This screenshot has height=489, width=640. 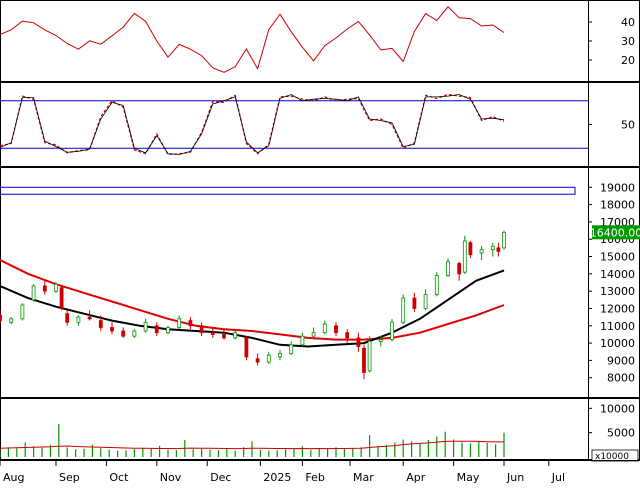 What do you see at coordinates (515, 477) in the screenshot?
I see `x-tick-label-Jun: Jun` at bounding box center [515, 477].